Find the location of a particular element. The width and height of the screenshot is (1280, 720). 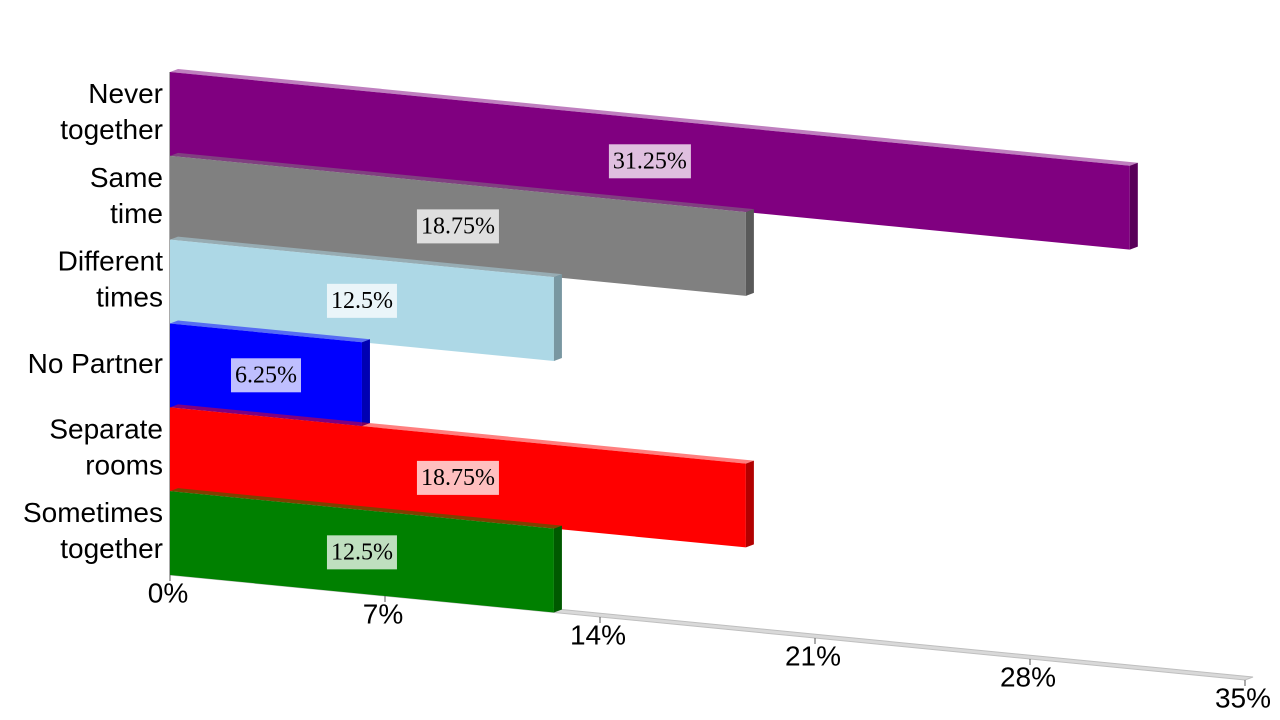

x-tick-label: 0% is located at coordinates (168, 592).